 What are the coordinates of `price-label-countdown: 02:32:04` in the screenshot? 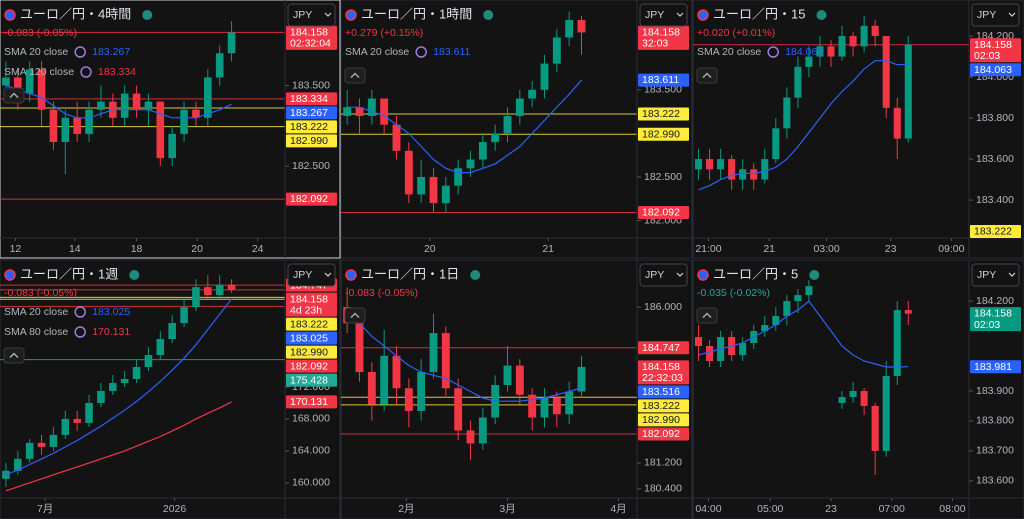 It's located at (310, 44).